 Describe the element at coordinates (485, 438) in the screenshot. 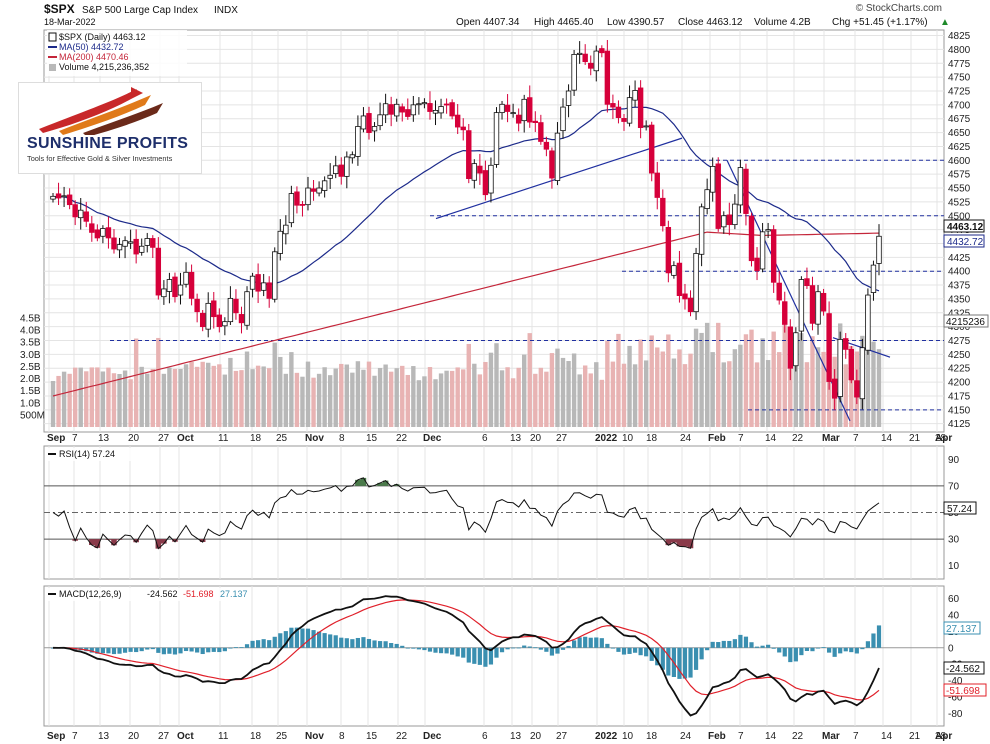

I see `date-tick-label: 6` at that location.